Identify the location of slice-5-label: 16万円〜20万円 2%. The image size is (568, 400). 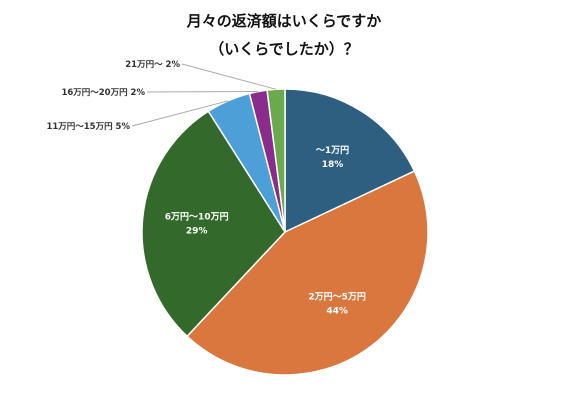
(103, 93).